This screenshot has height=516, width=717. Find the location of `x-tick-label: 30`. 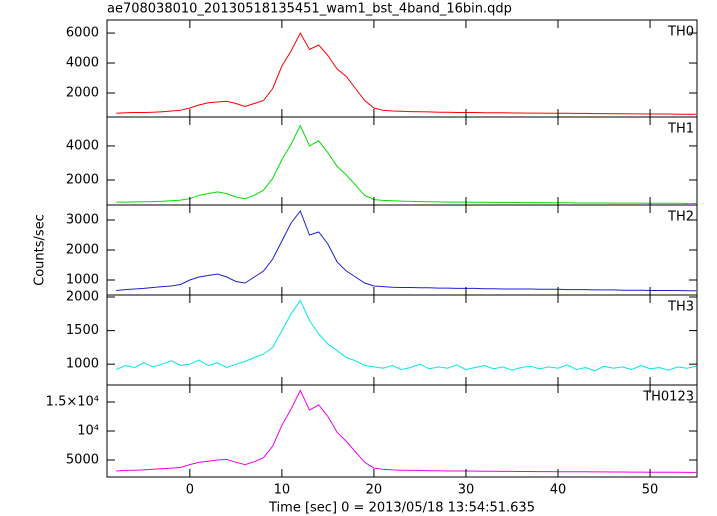

x-tick-label: 30 is located at coordinates (466, 490).